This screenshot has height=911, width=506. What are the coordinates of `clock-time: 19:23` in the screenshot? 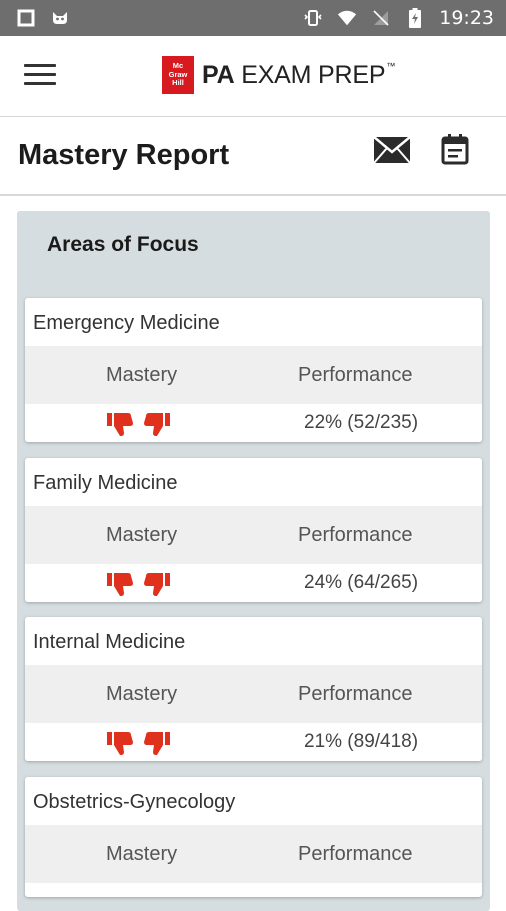 It's located at (466, 18).